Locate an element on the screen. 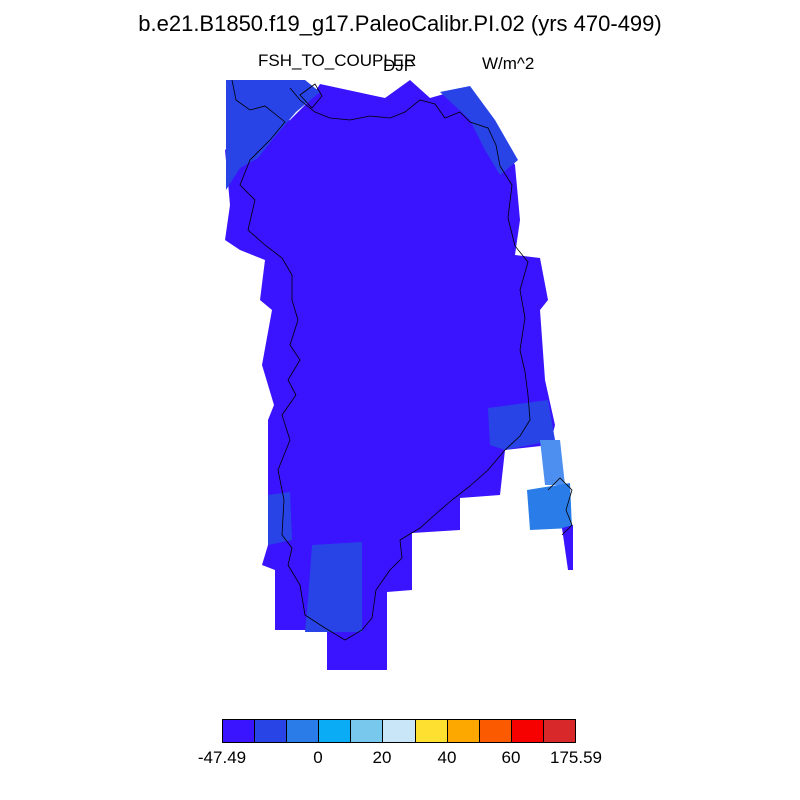 The height and width of the screenshot is (800, 800). se-cell-b is located at coordinates (549, 506).